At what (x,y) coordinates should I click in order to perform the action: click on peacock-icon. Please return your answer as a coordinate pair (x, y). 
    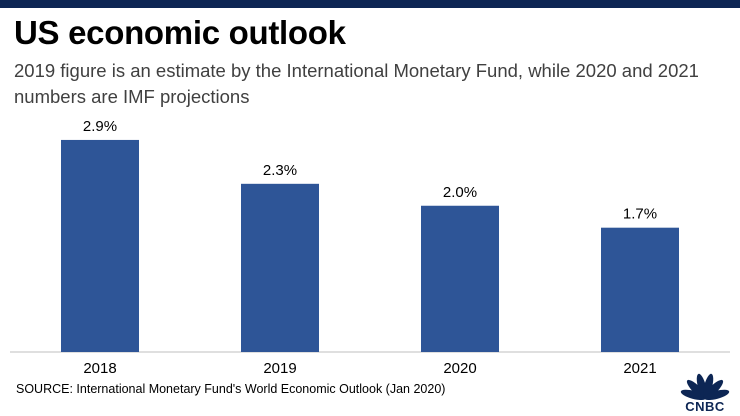
    Looking at the image, I should click on (705, 387).